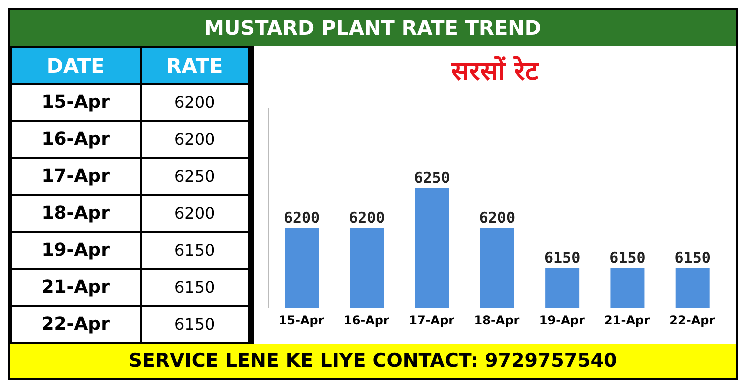  What do you see at coordinates (627, 321) in the screenshot?
I see `x-tick-label: 21-Apr` at bounding box center [627, 321].